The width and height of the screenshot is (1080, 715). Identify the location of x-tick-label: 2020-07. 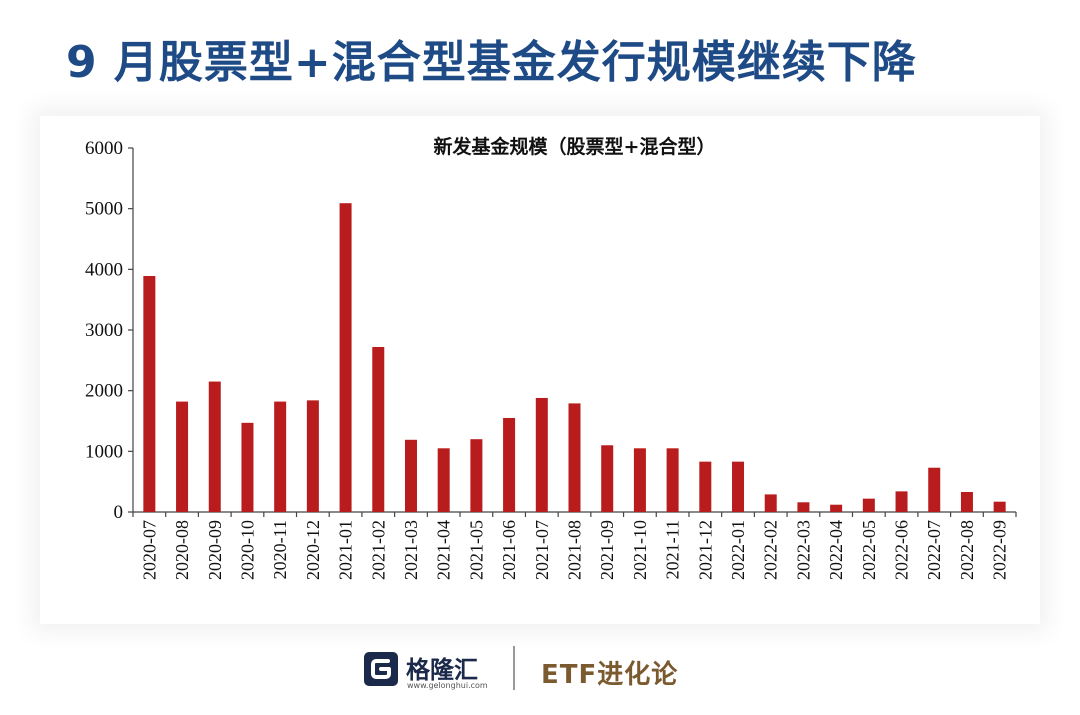
(149, 550).